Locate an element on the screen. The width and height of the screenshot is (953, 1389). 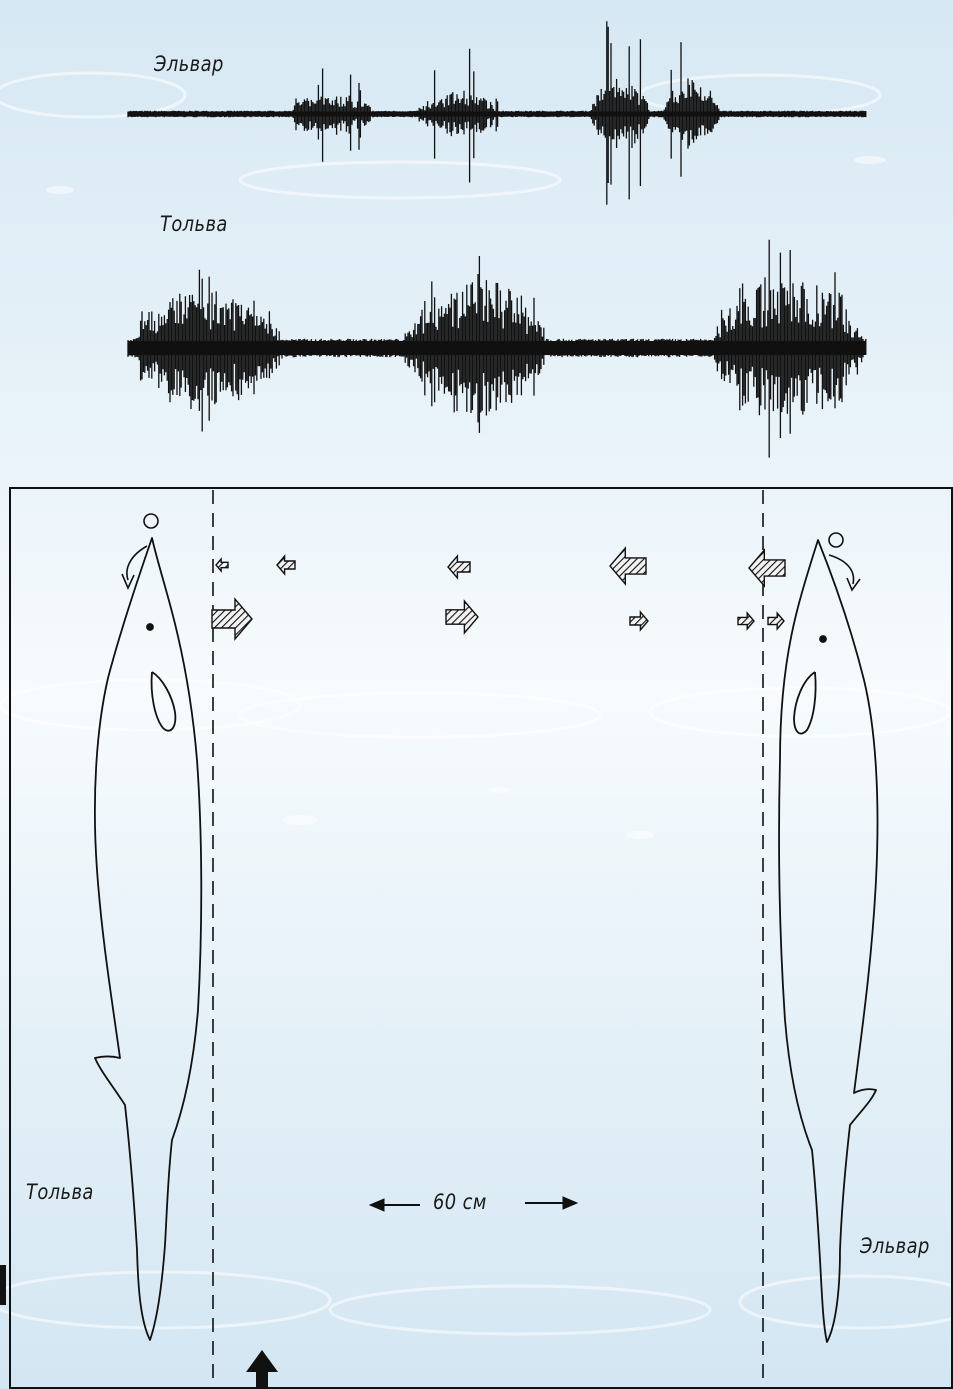
waveform-tolva is located at coordinates (497, 348).